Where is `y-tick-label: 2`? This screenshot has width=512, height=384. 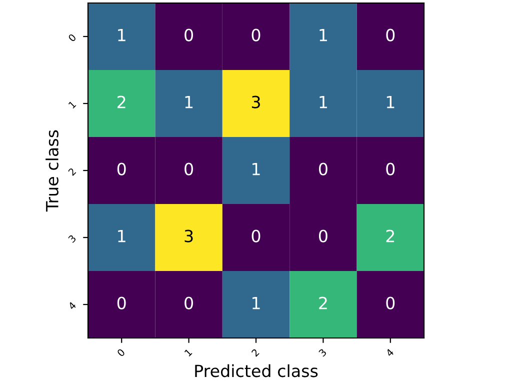
y-tick-label: 2 is located at coordinates (72, 172).